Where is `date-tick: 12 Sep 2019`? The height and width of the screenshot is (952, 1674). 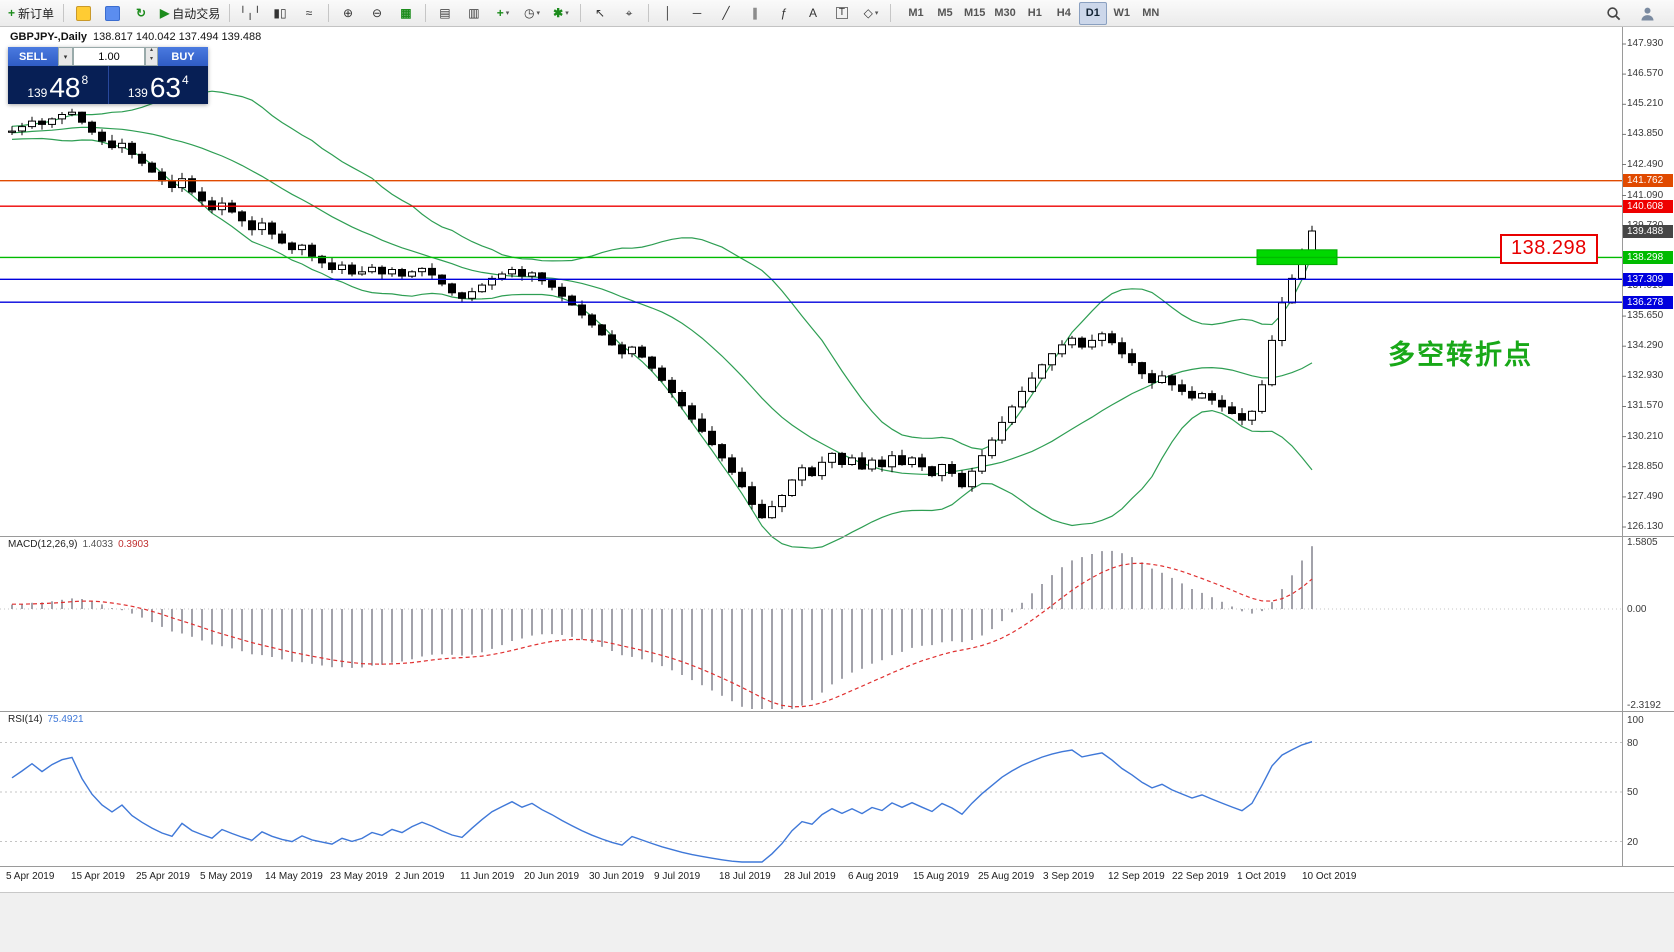 date-tick: 12 Sep 2019 is located at coordinates (1136, 876).